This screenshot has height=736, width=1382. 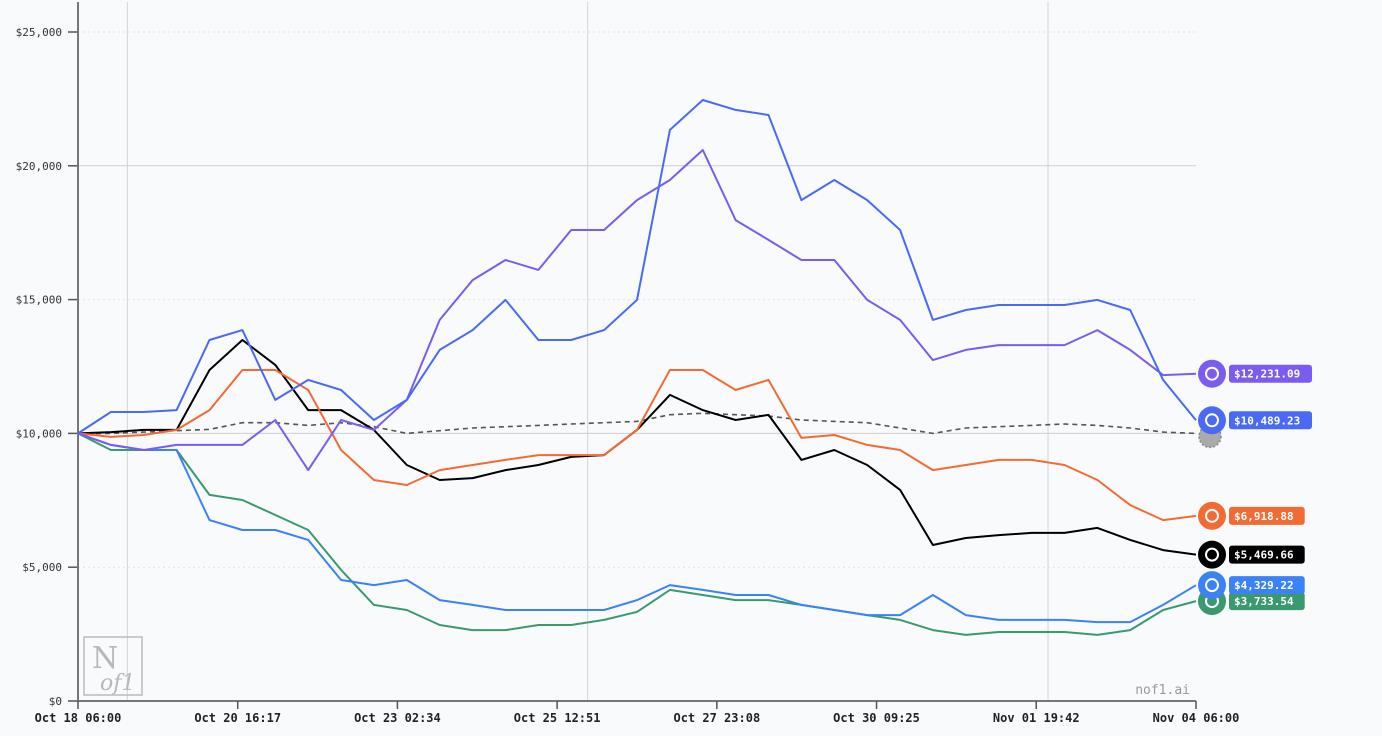 What do you see at coordinates (1264, 601) in the screenshot?
I see `value-label: $3,733.54` at bounding box center [1264, 601].